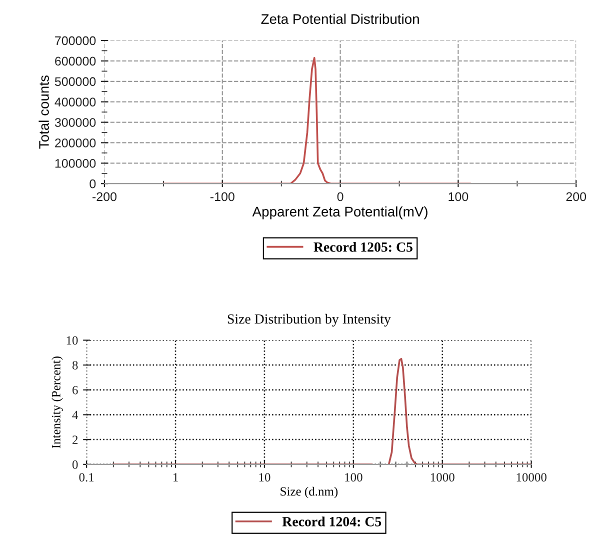 Image resolution: width=597 pixels, height=540 pixels. What do you see at coordinates (75, 365) in the screenshot?
I see `y-tick-label: 8` at bounding box center [75, 365].